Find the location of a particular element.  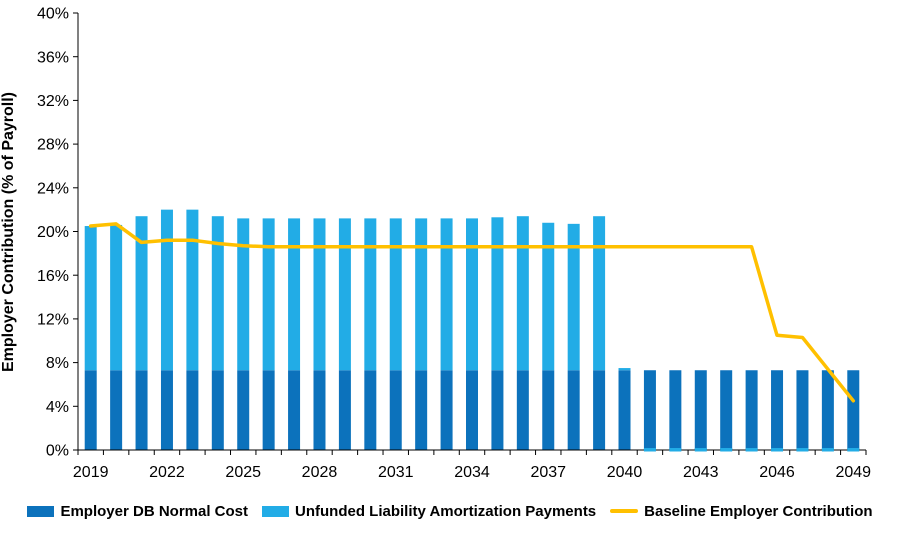

bar-ual-2027 is located at coordinates (294, 294).